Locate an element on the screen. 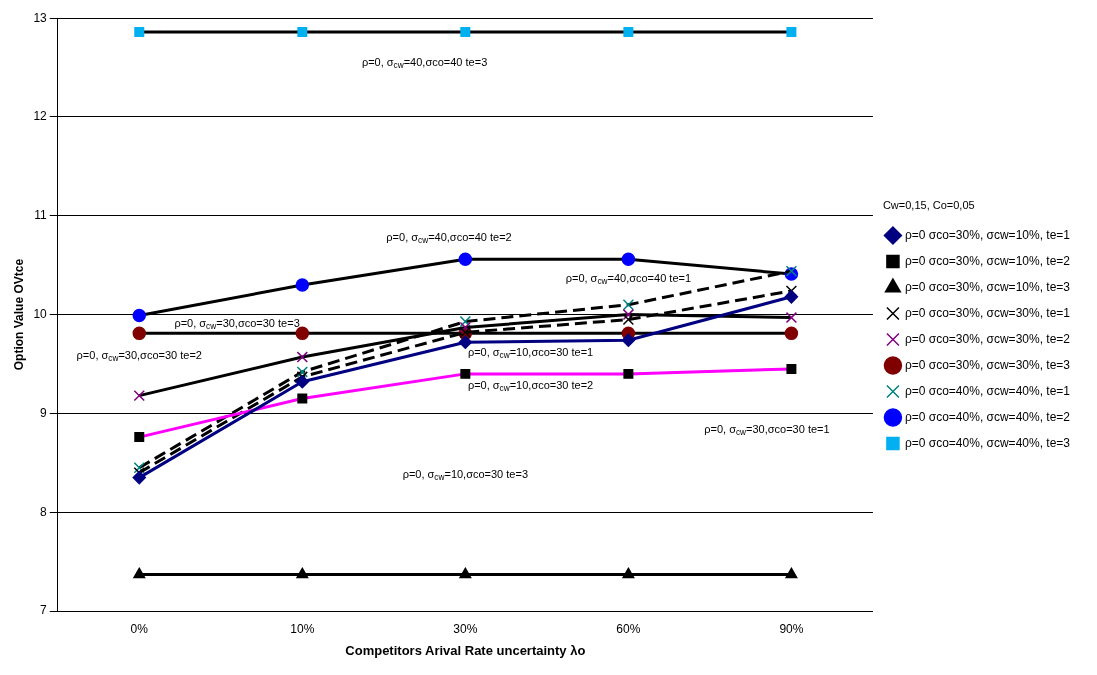 This screenshot has height=675, width=1097. legend-label: ρ=0 σco=30%, σcw=30%, te=3 is located at coordinates (987, 364).